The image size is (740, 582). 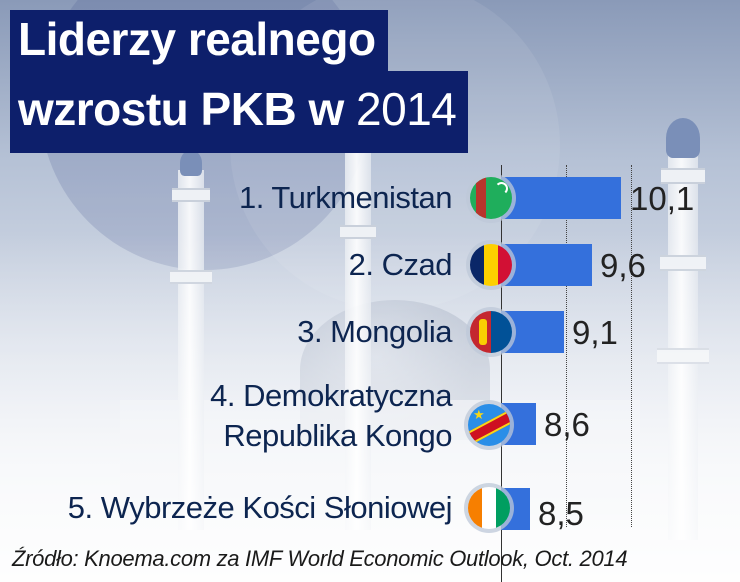 I want to click on title-text: wzrostu PKB w, so click(x=181, y=109).